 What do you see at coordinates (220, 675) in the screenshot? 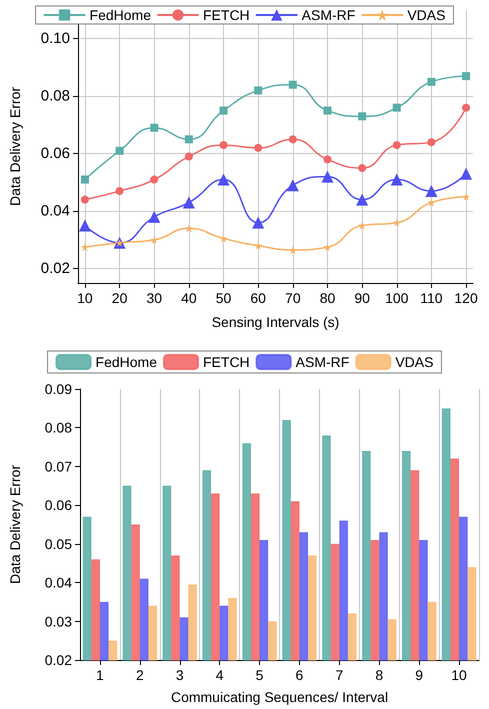
I see `x-tick-label: 4` at bounding box center [220, 675].